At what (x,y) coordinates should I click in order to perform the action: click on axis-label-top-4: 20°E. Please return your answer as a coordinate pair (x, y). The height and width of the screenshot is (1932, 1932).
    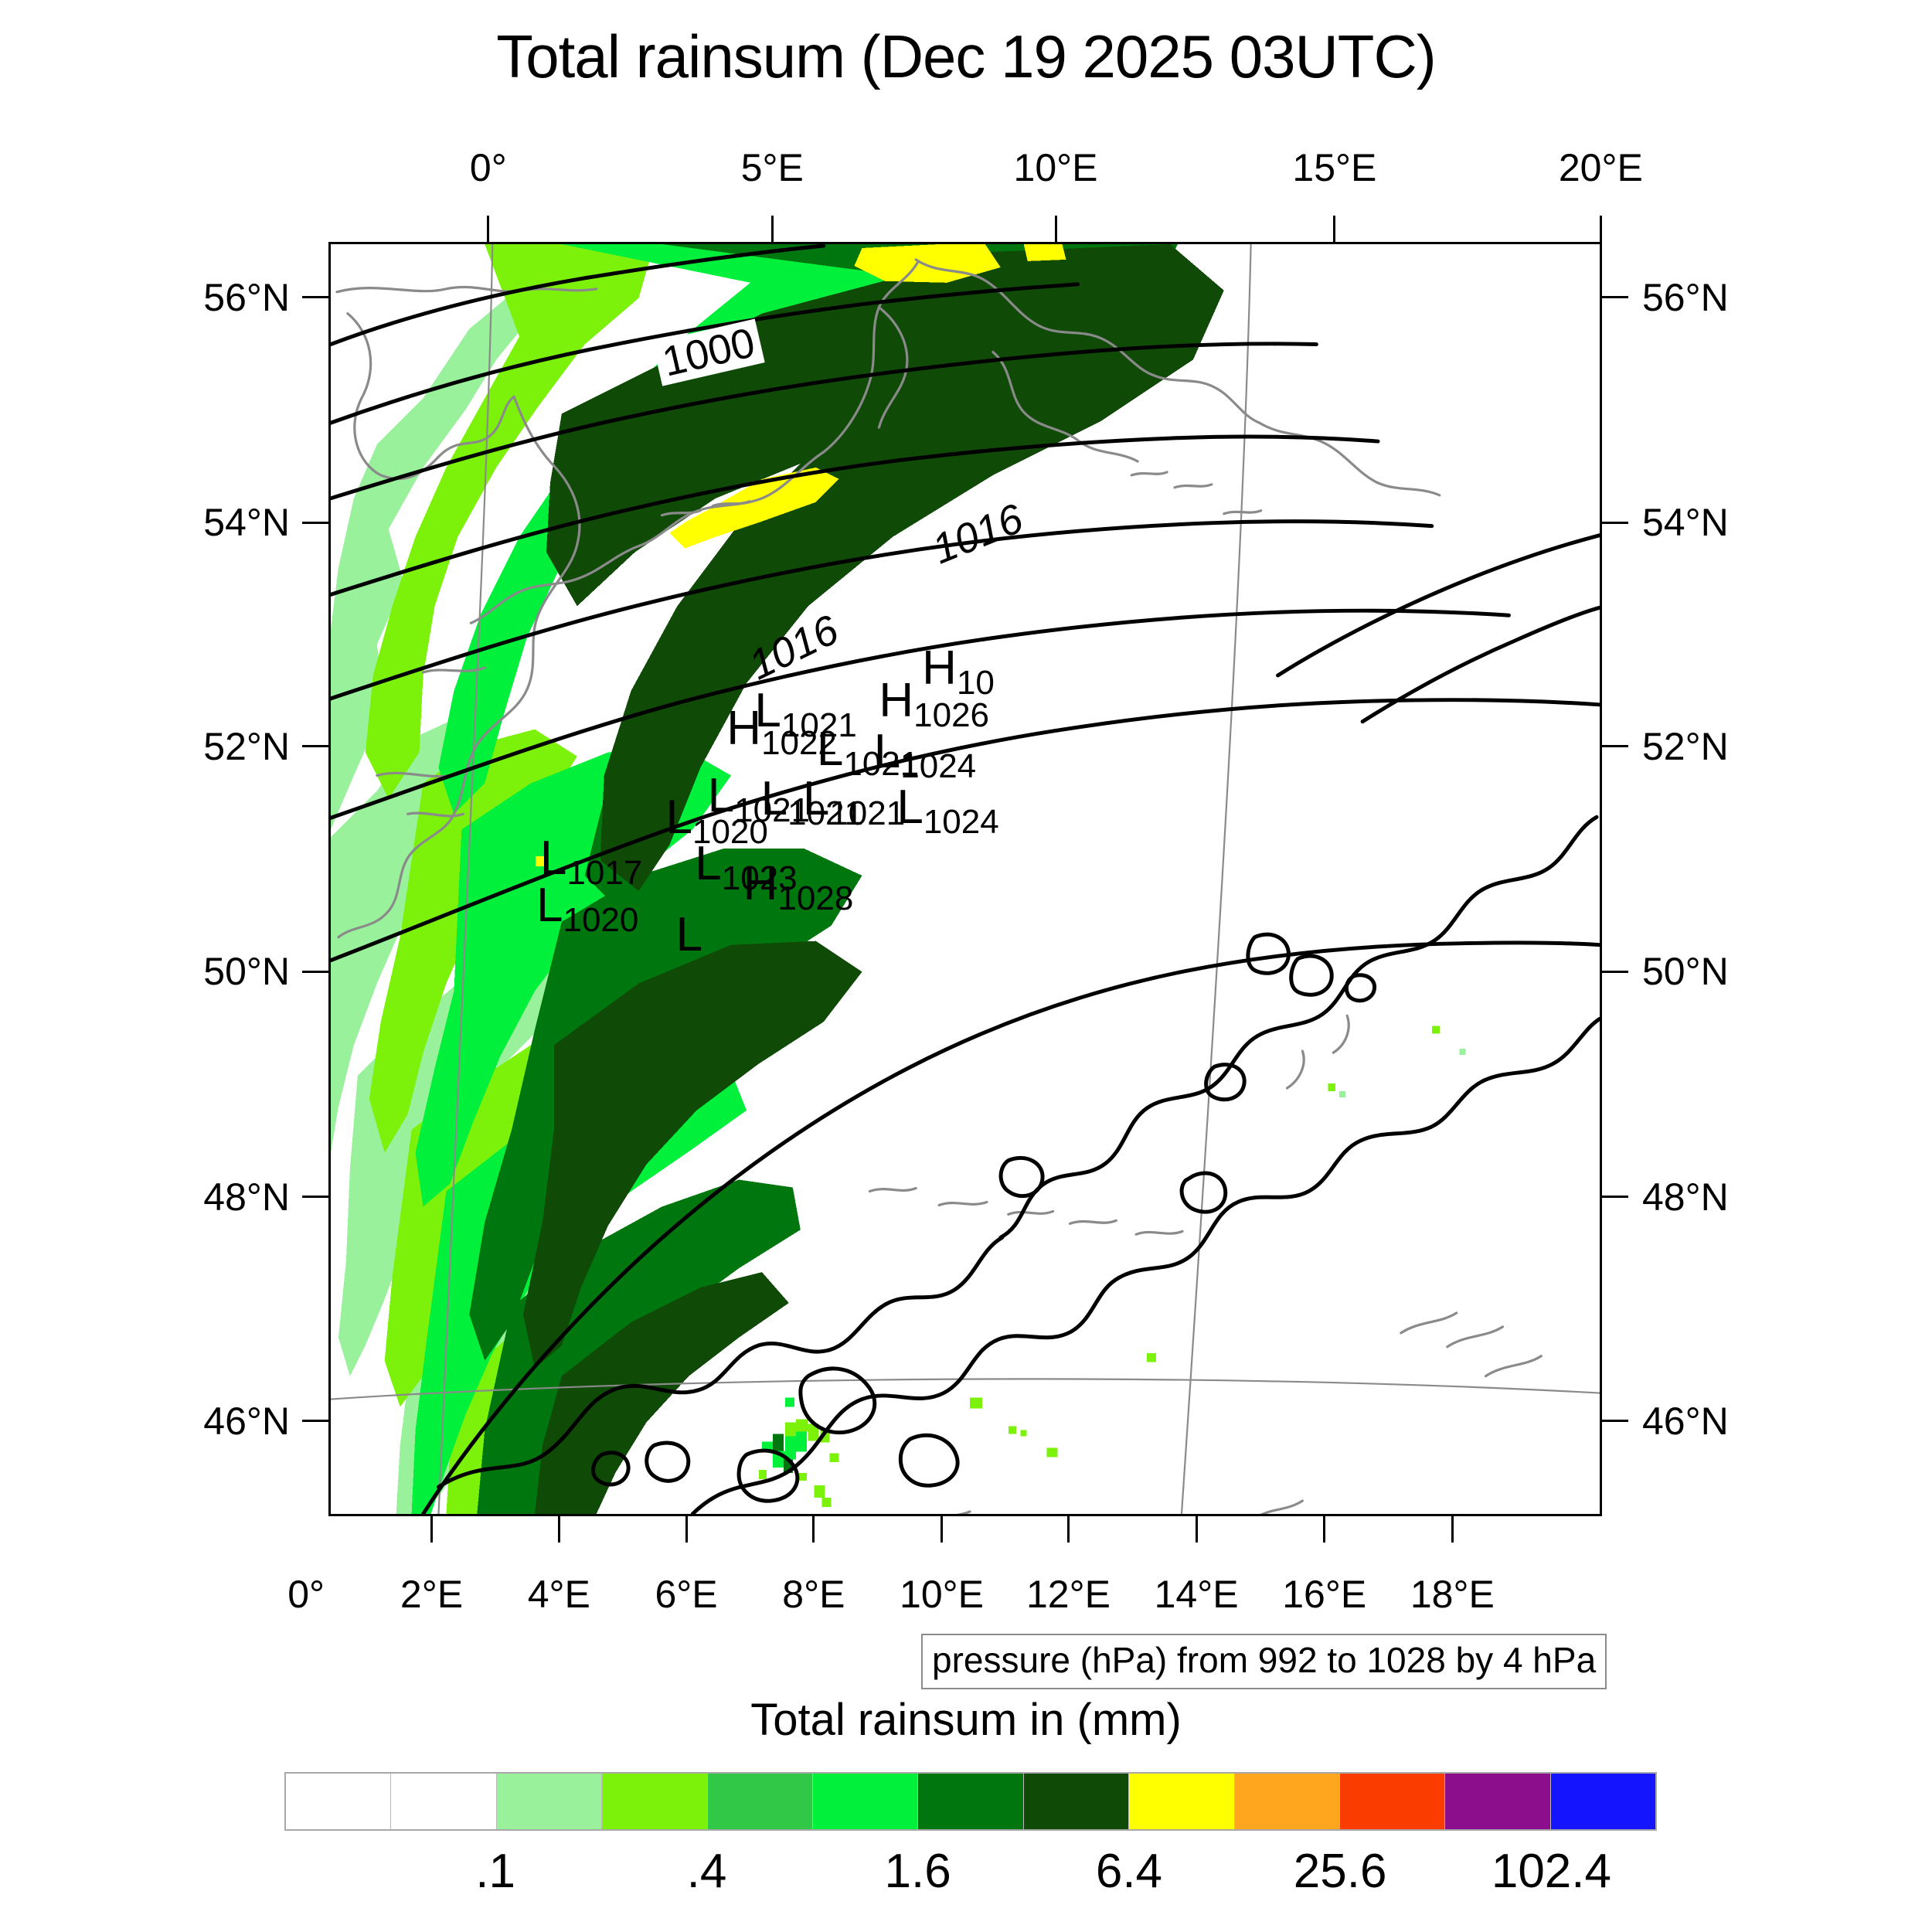
    Looking at the image, I should click on (1600, 168).